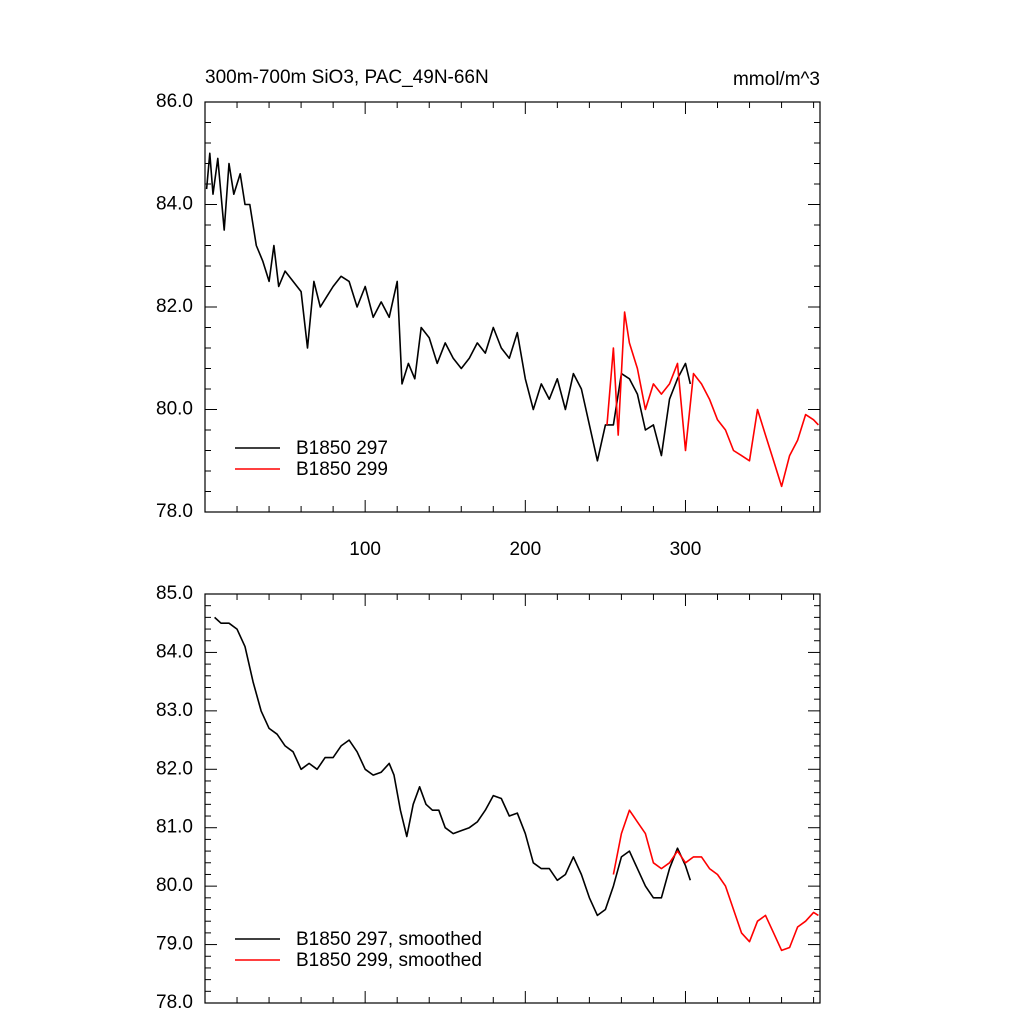 The height and width of the screenshot is (1024, 1024). Describe the element at coordinates (174, 944) in the screenshot. I see `y-tick-label: 79.0` at that location.